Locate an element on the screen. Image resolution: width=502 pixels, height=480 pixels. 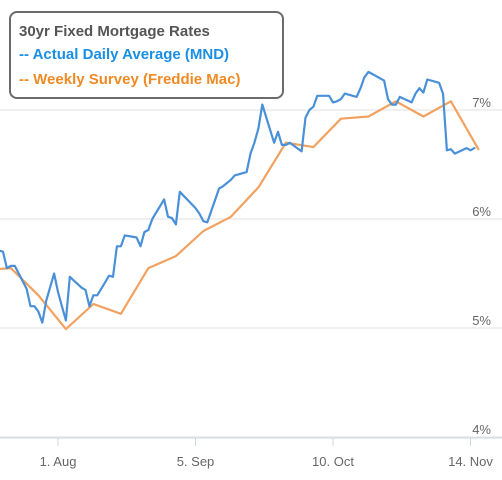
y-tick-label: 7% is located at coordinates (481, 102).